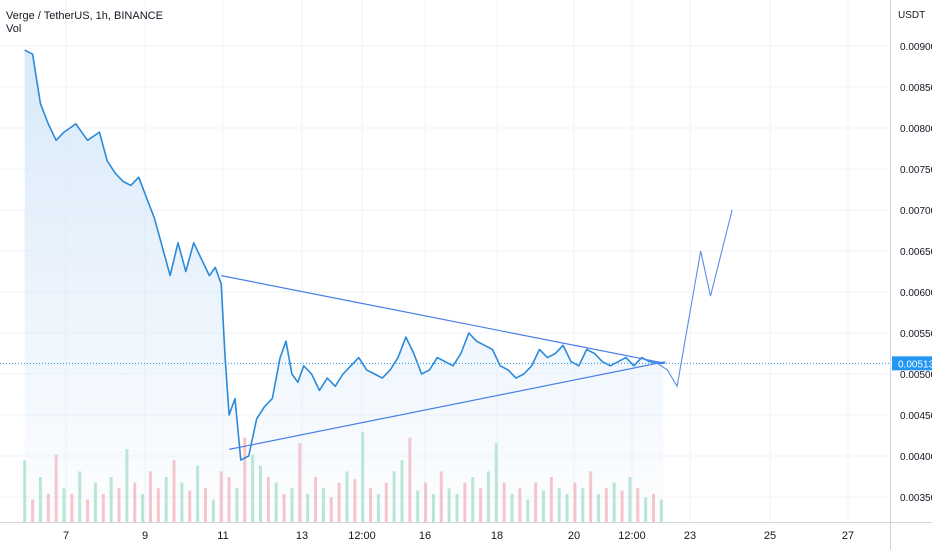 This screenshot has height=550, width=932. I want to click on symbol-title: Verge / TetherUS, 1h, BINANCE, so click(84, 16).